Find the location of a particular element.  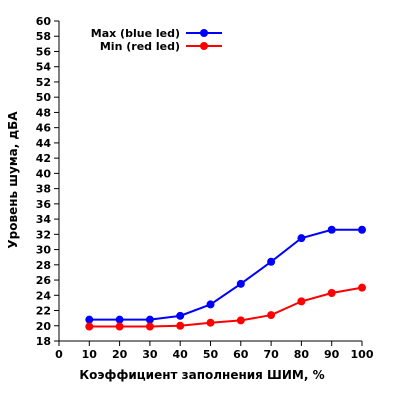

y-tick-label: 56 is located at coordinates (44, 51).